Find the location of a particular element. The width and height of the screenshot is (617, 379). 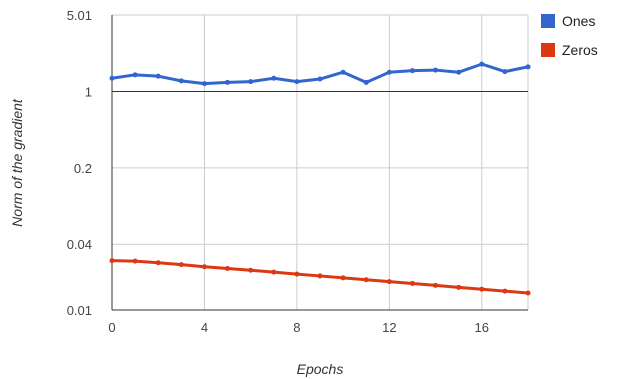

legend: Ones Zeros is located at coordinates (569, 35).